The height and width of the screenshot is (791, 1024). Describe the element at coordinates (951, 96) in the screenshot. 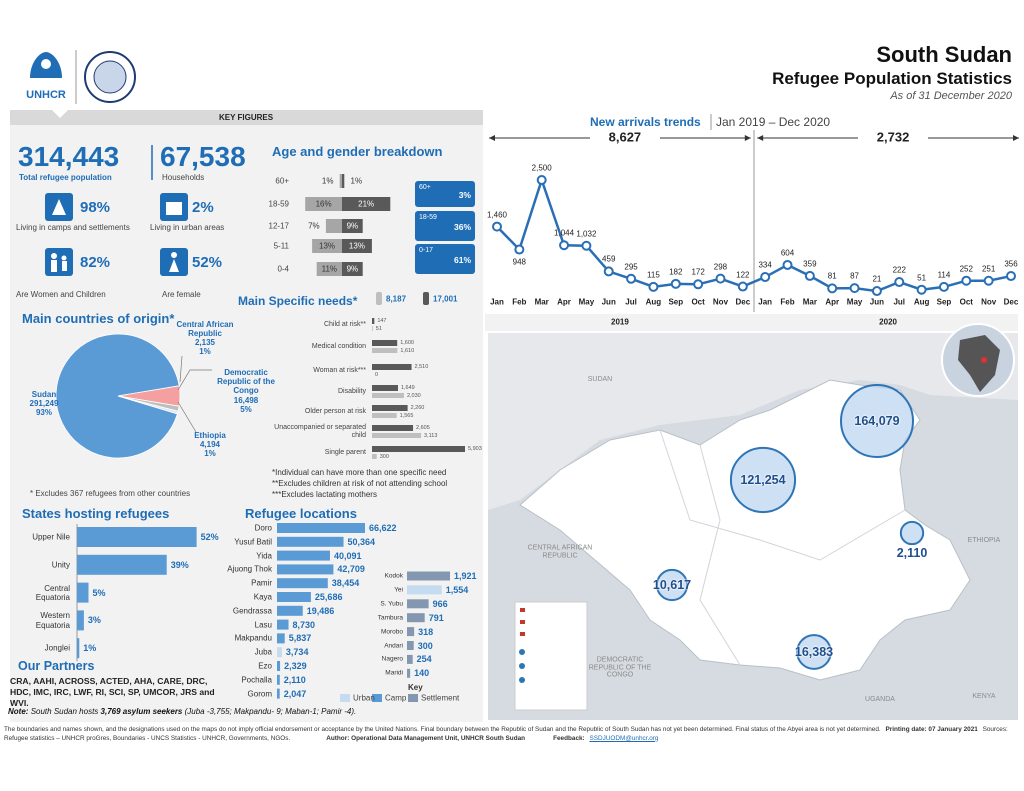

I see `date: As of 31 December 2020` at that location.